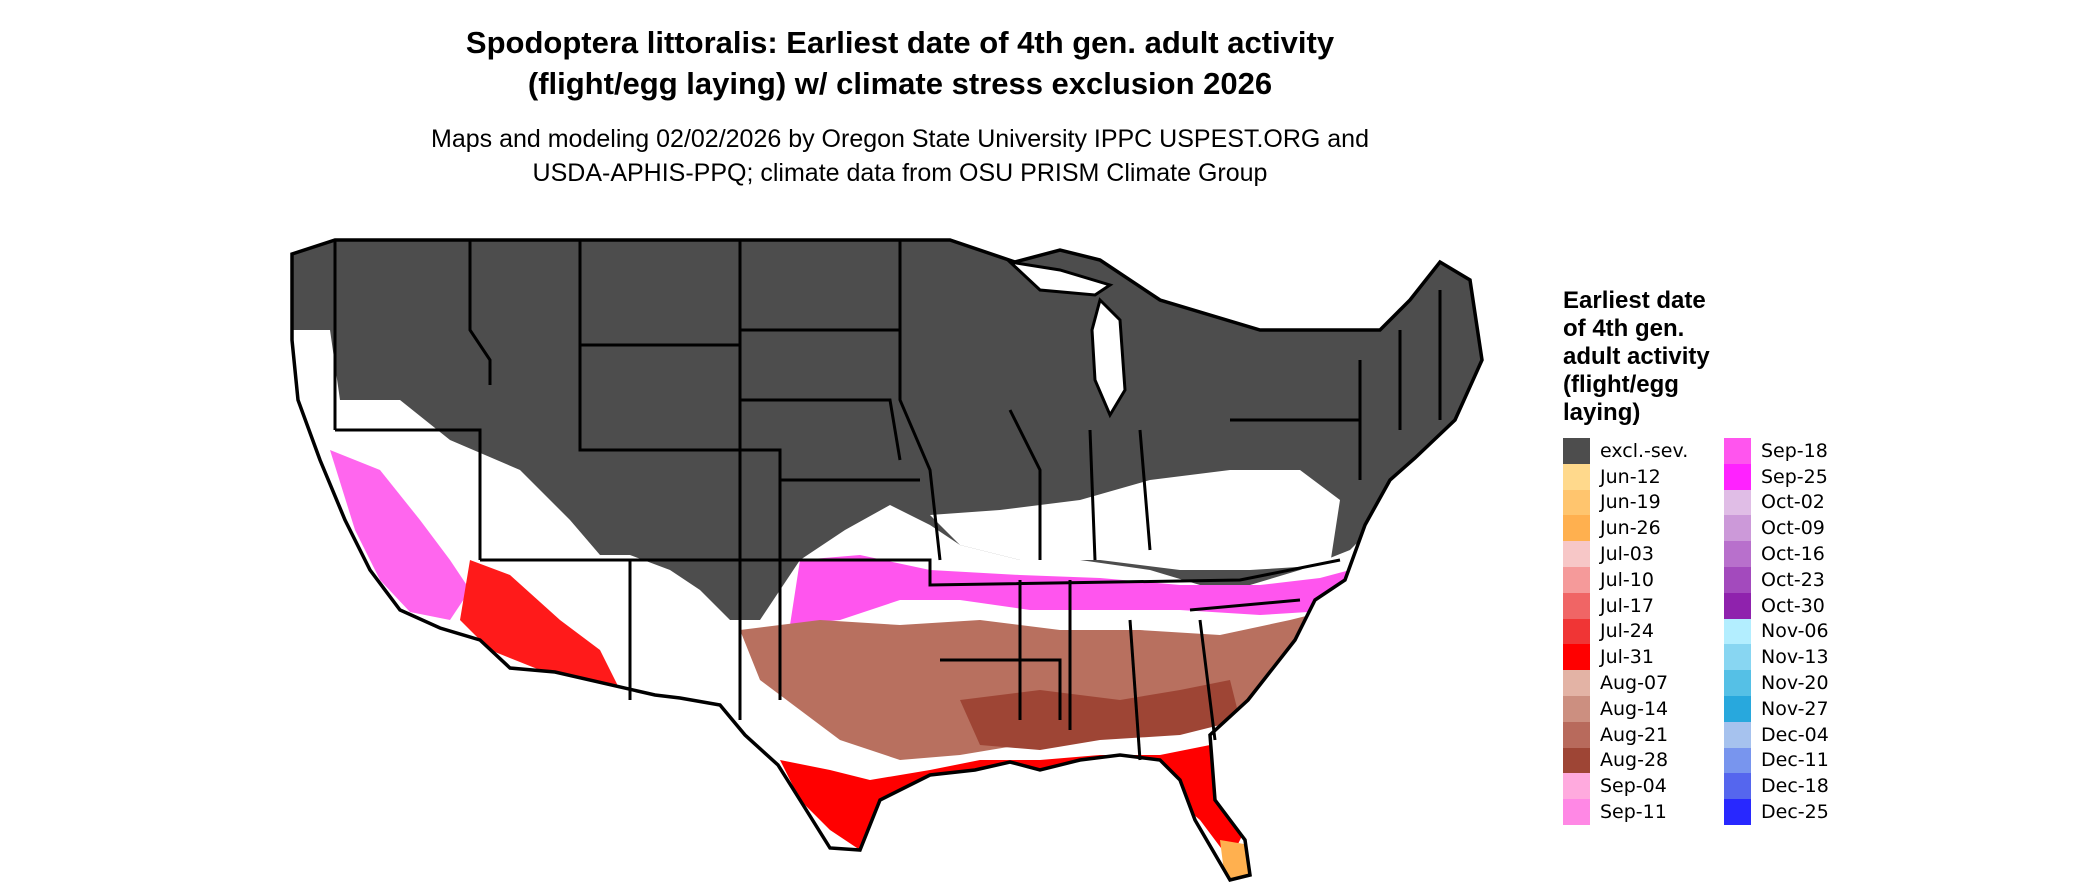 The height and width of the screenshot is (895, 2100). I want to click on legend-title-line: Earliest date, so click(1634, 300).